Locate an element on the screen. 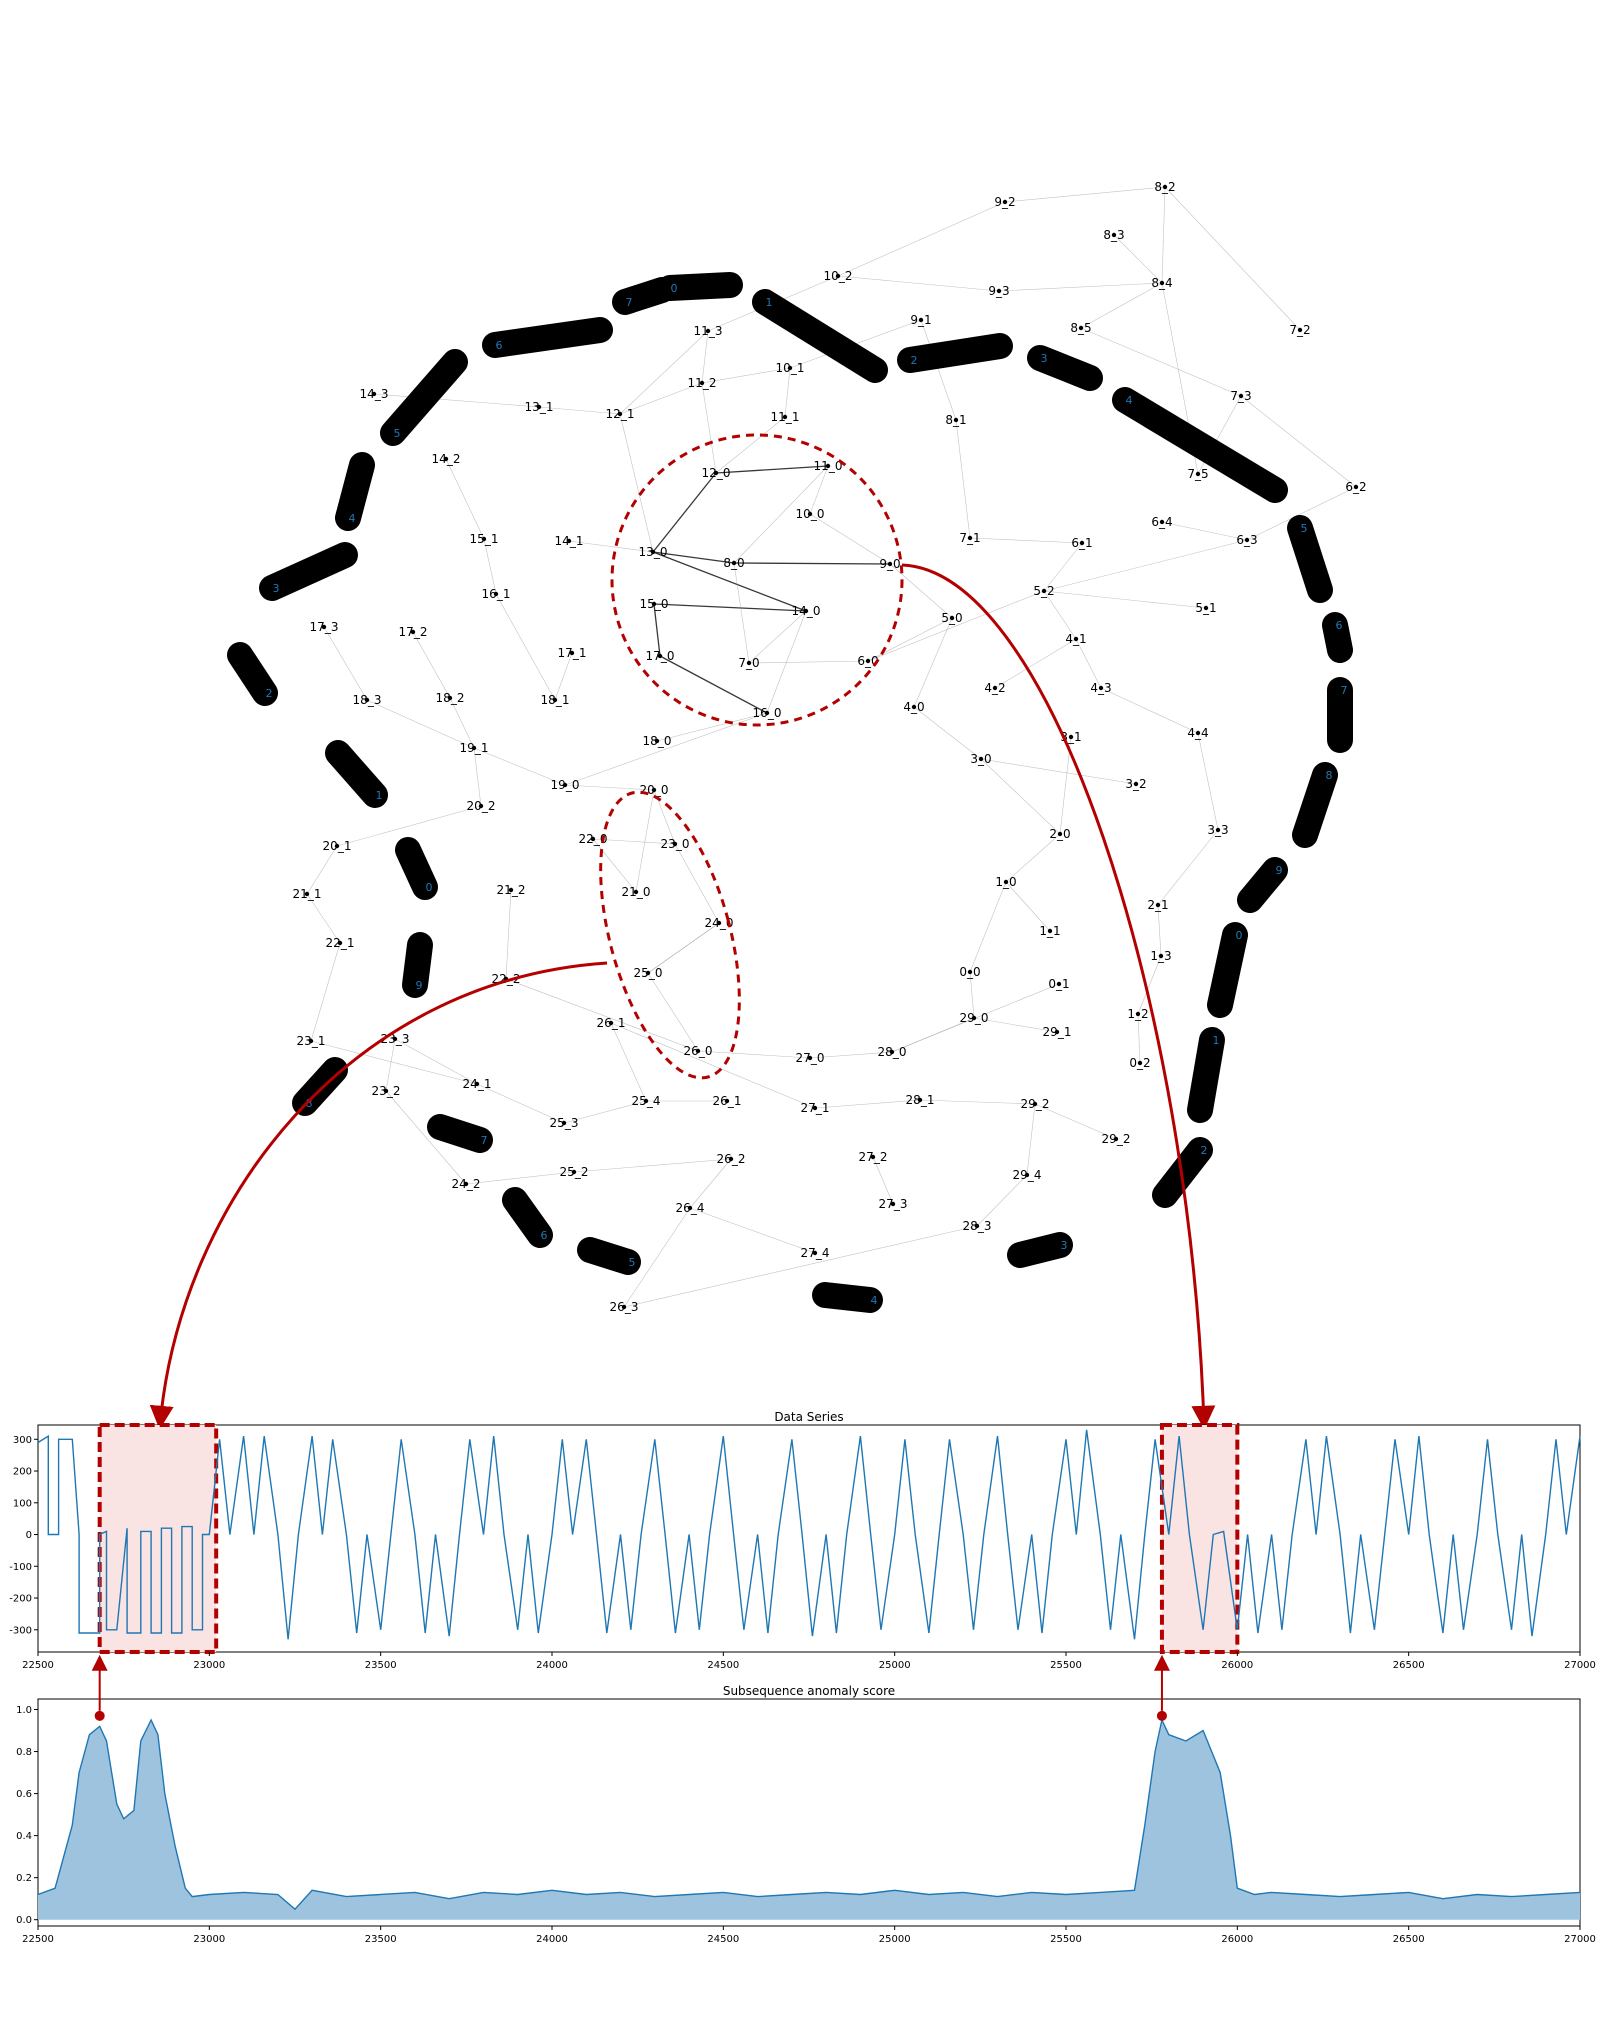 The image size is (1600, 2017). highlight-region is located at coordinates (158, 1538).